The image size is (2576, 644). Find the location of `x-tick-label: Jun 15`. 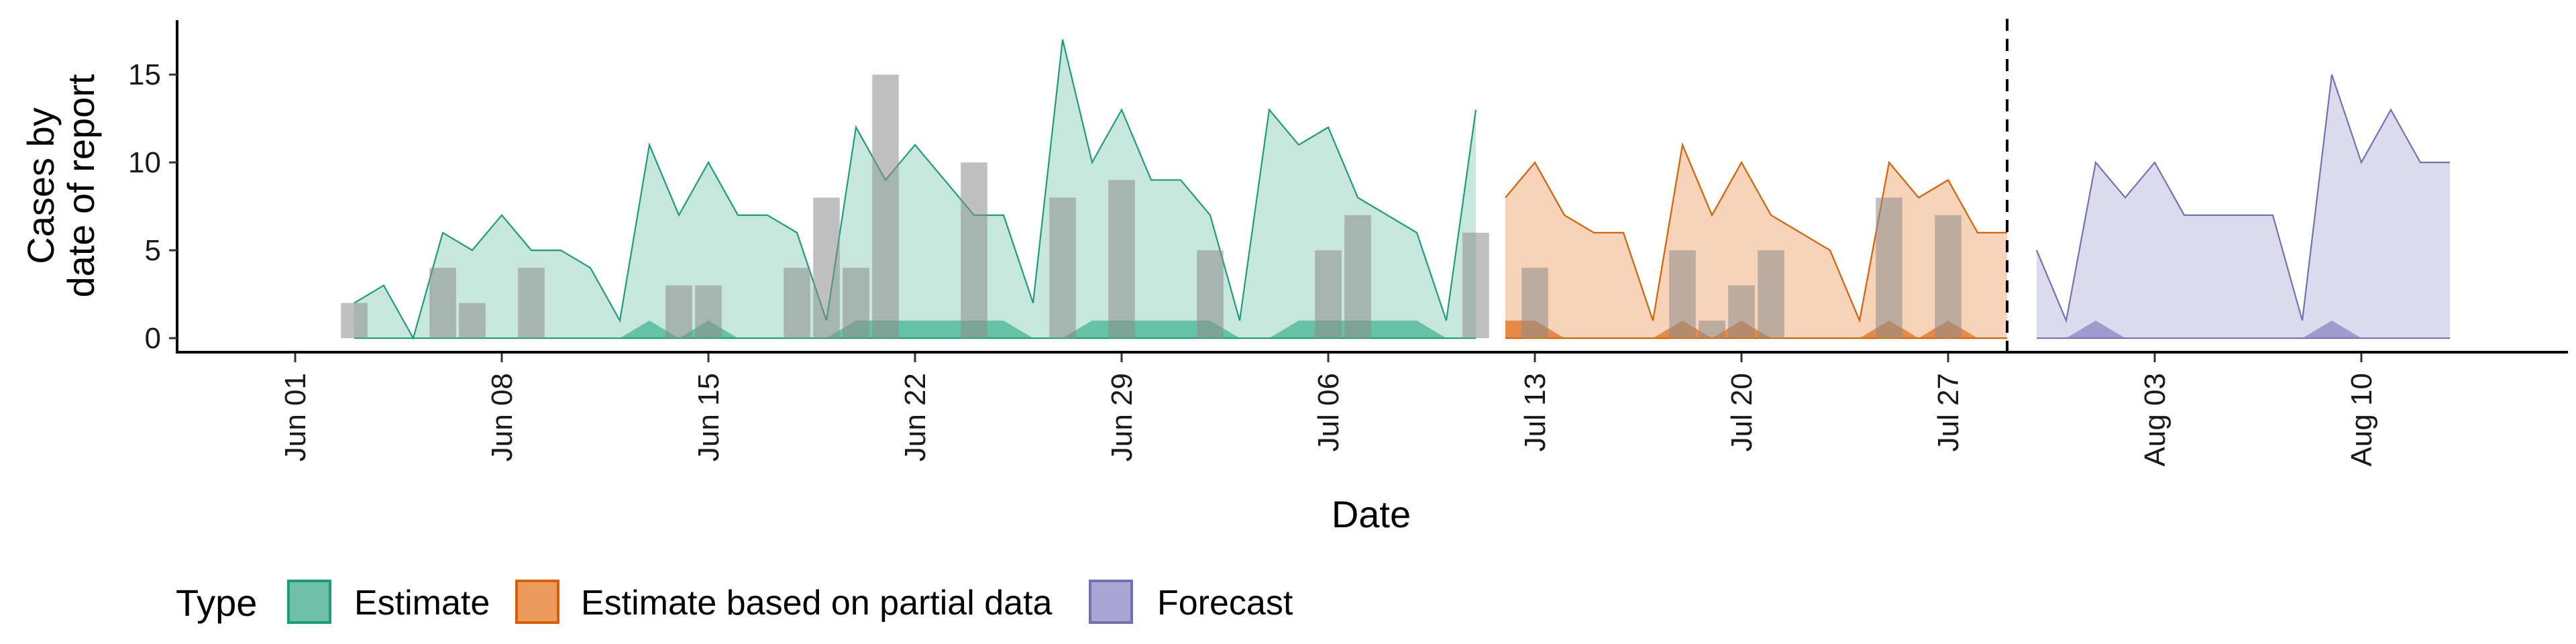

x-tick-label: Jun 15 is located at coordinates (708, 417).